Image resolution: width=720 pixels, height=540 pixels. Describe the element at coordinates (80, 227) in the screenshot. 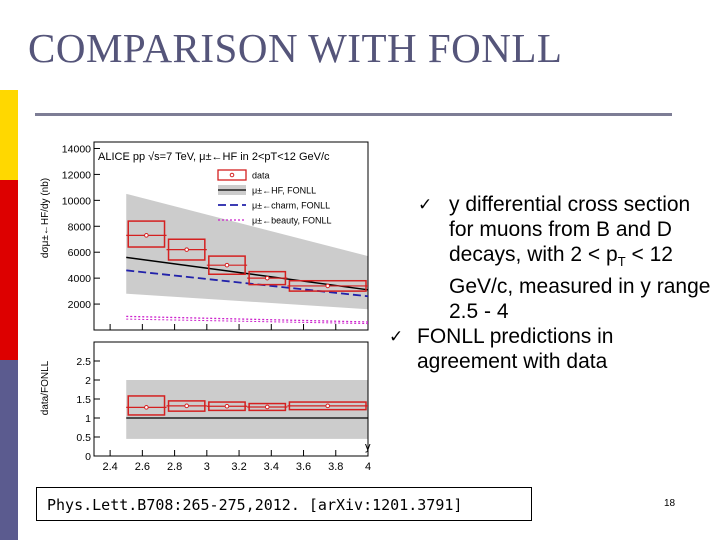

I see `upper-y-tick-label: 8000` at that location.